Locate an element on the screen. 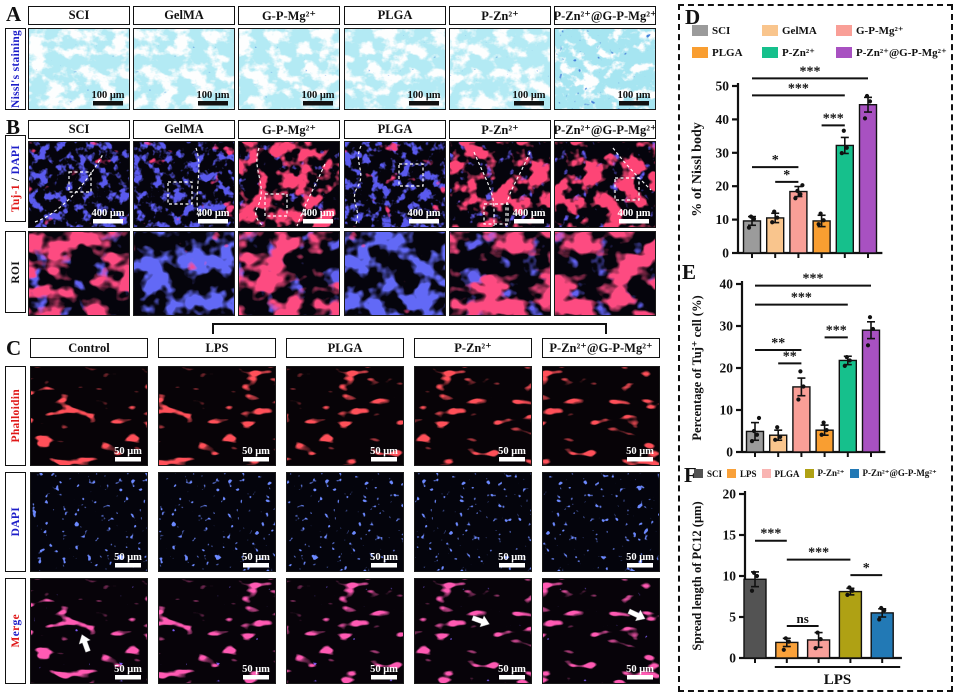  bar-SCI is located at coordinates (755, 618).